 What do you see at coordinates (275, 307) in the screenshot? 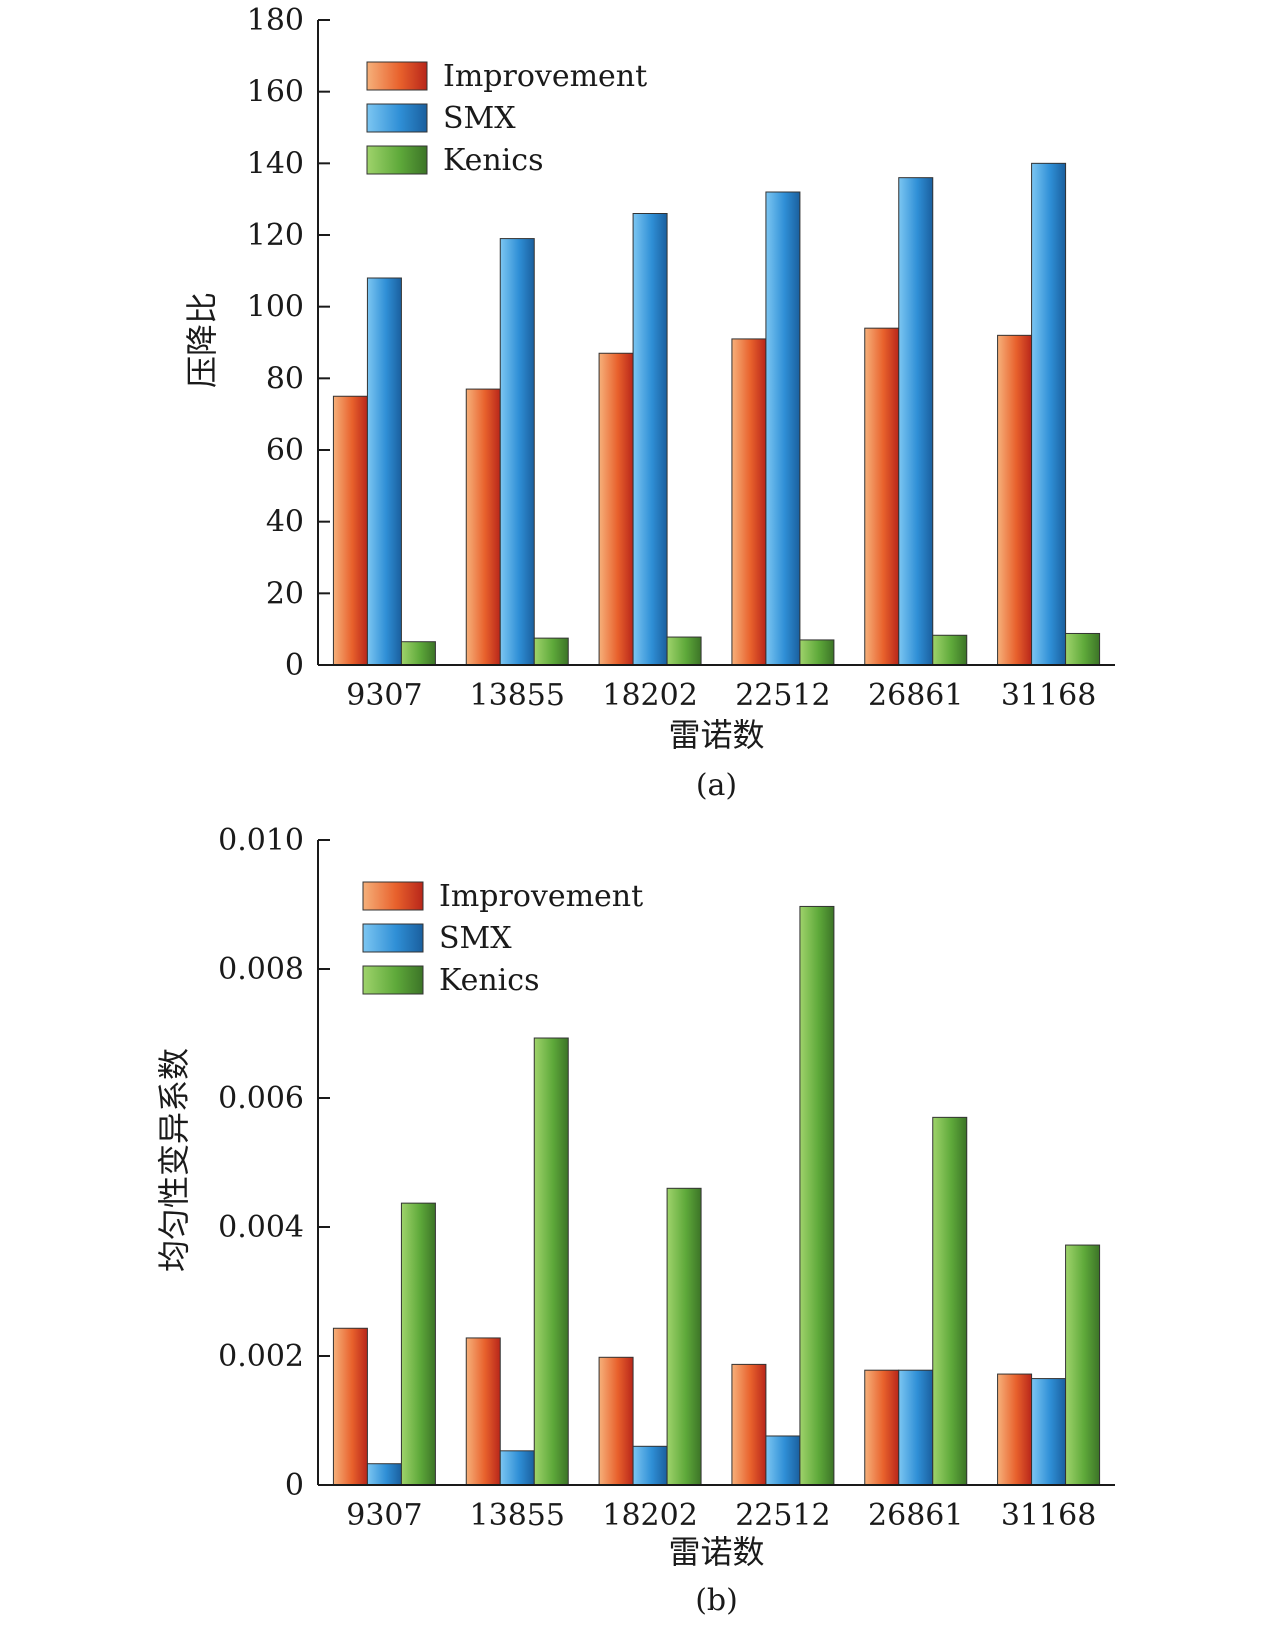
I see `y-tick-label: 100` at bounding box center [275, 307].